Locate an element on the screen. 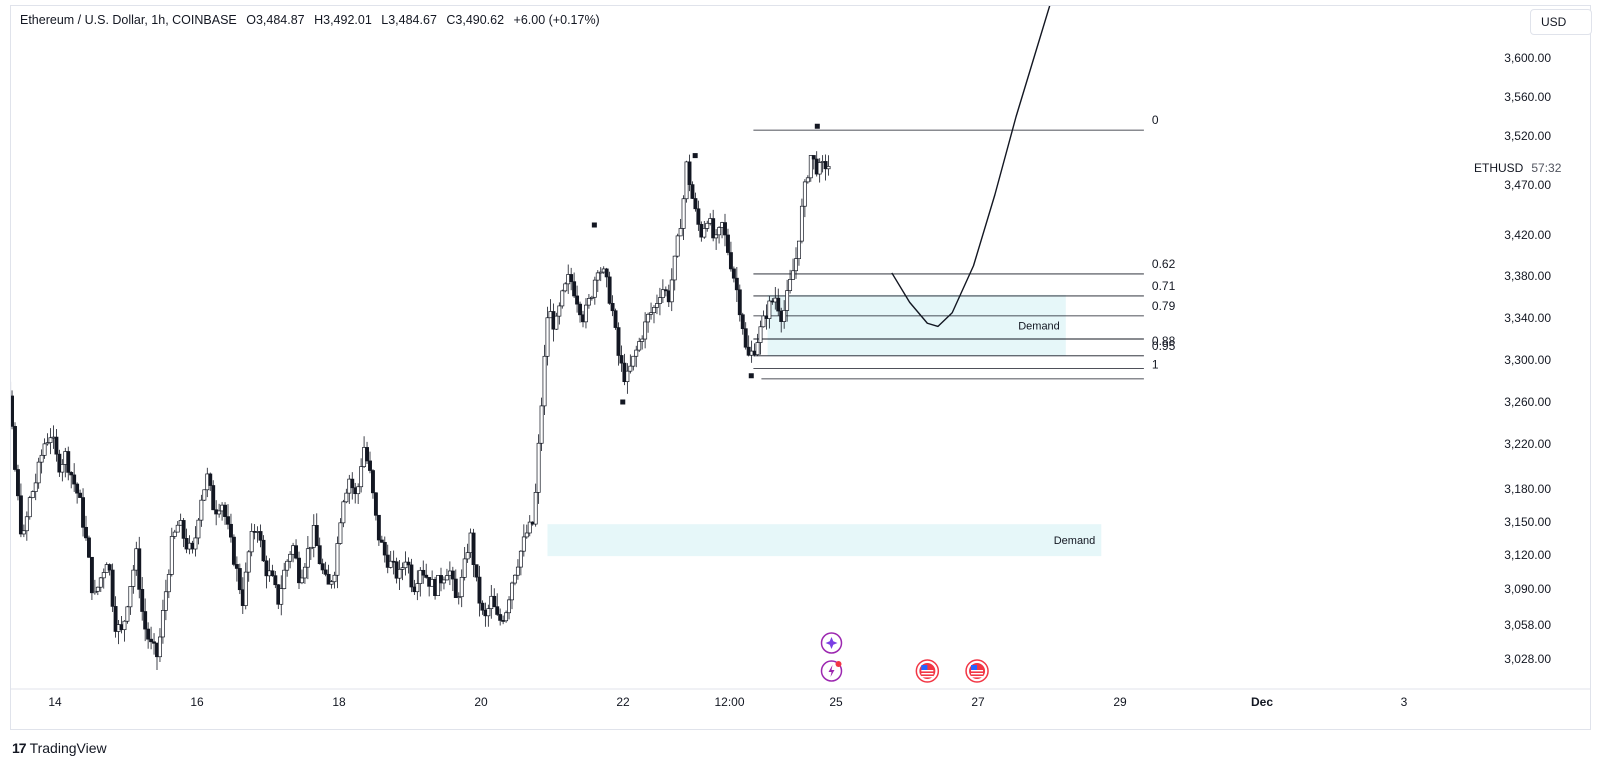  tradingview-brand: 17 TradingView is located at coordinates (59, 748).